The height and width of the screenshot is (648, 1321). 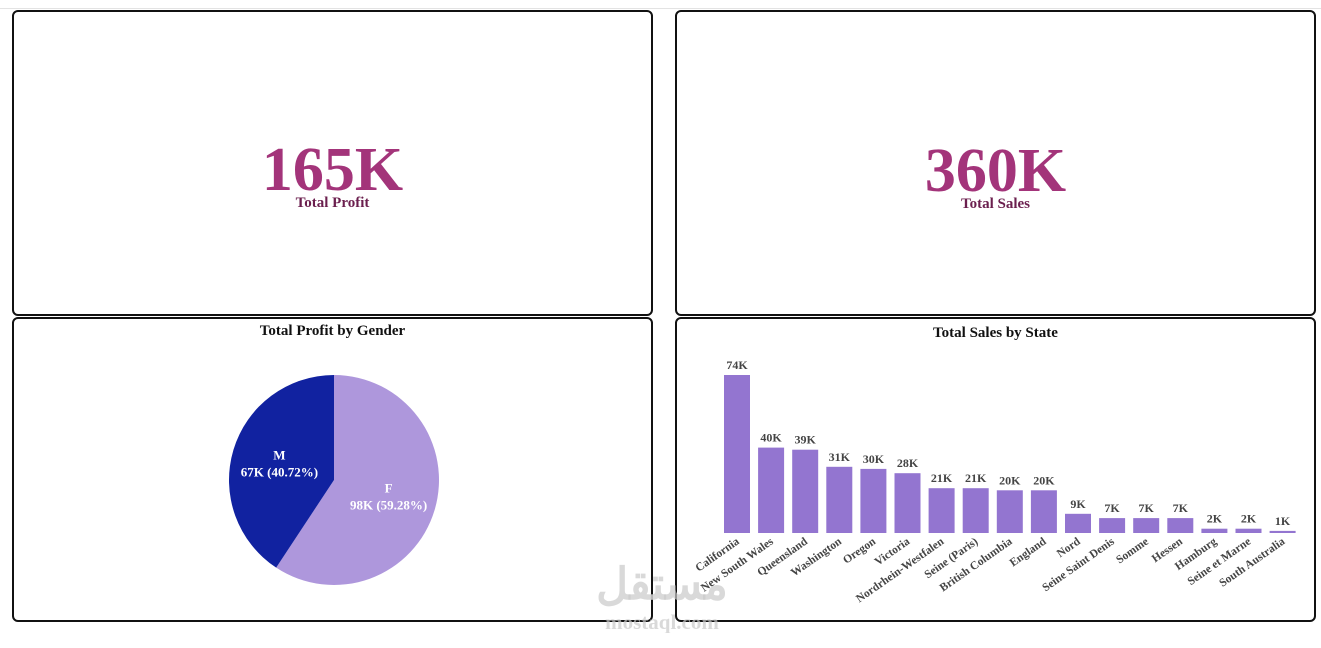 I want to click on pie-label-m-name: M, so click(x=279, y=455).